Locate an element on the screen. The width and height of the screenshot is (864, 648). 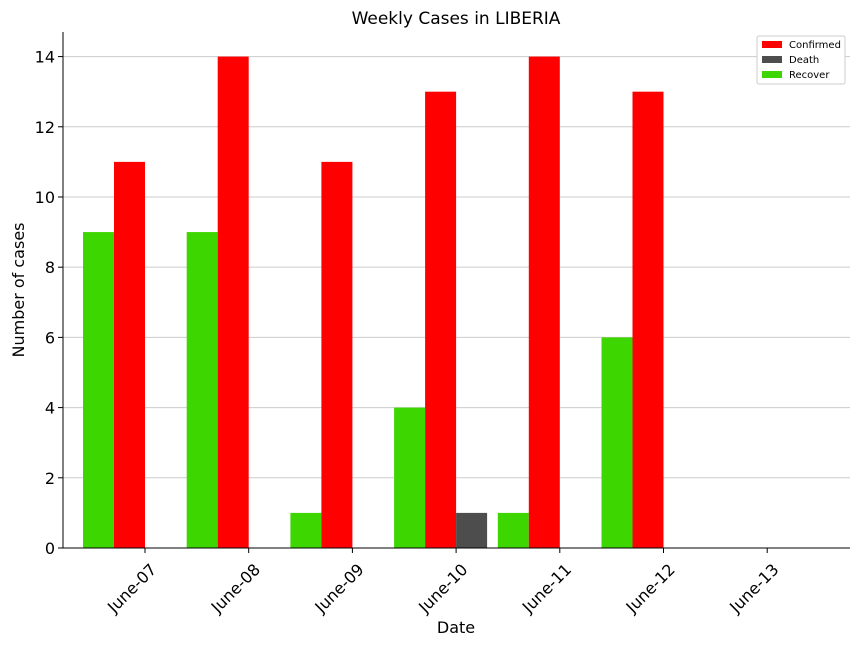
legend: Confirmed Death Recover is located at coordinates (801, 60).